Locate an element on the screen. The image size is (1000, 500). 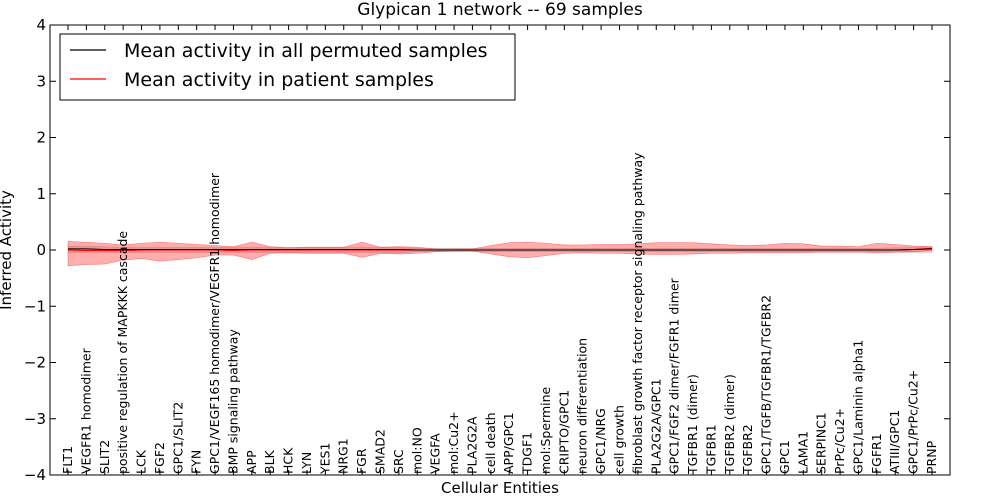
y-tick-label: 4 is located at coordinates (41, 25).